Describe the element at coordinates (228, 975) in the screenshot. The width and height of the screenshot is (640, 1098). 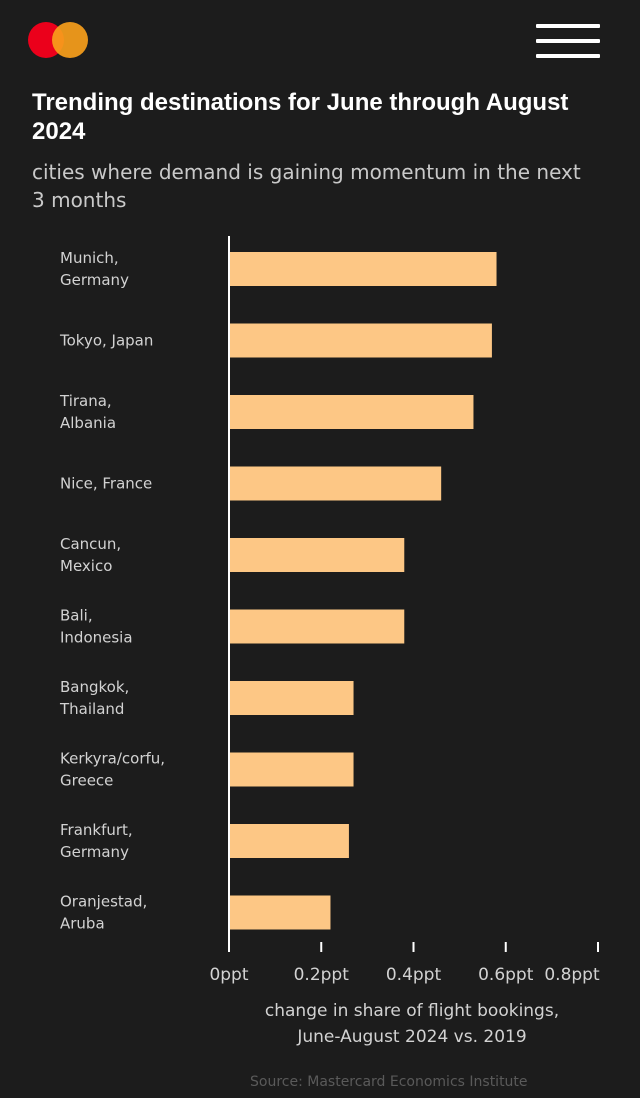
I see `x-tick-label: 0ppt` at that location.